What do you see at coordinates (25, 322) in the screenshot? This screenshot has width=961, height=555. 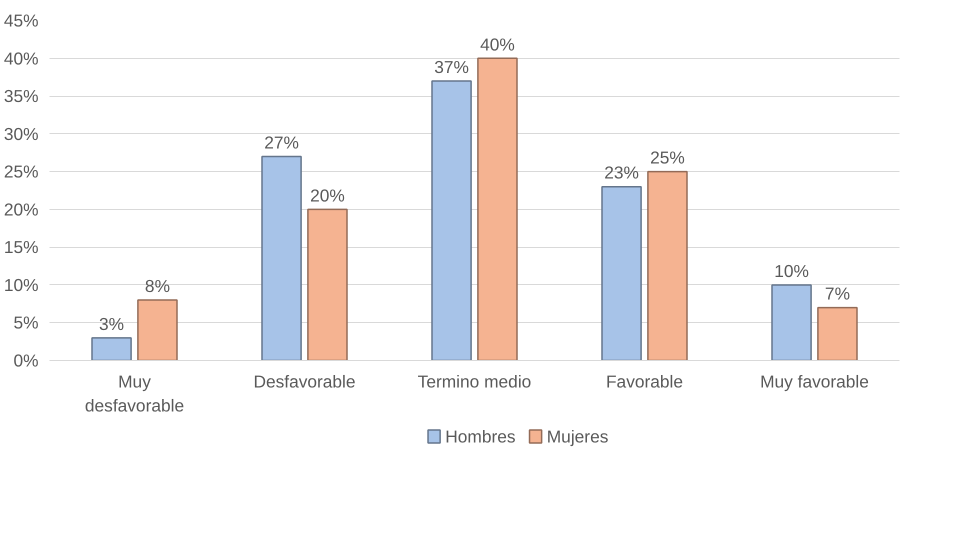 I see `y-tick-label: 5%` at bounding box center [25, 322].